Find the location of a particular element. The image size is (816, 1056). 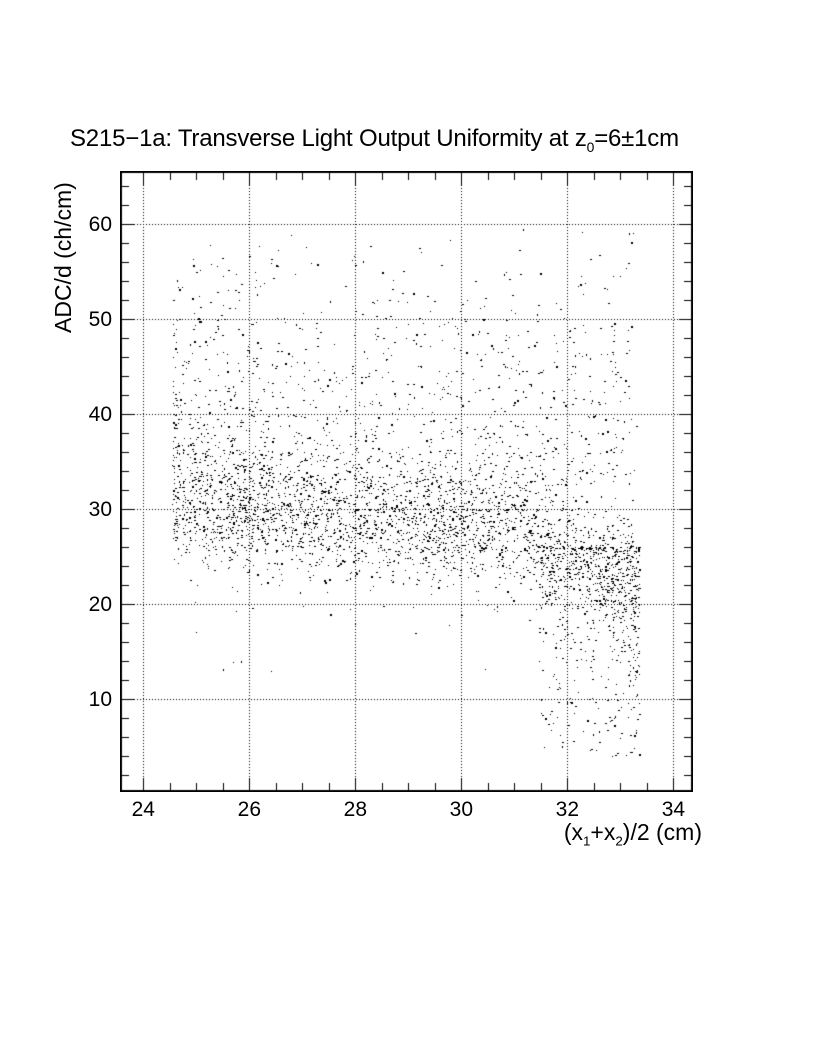

x-tick-label: 24 is located at coordinates (143, 809).